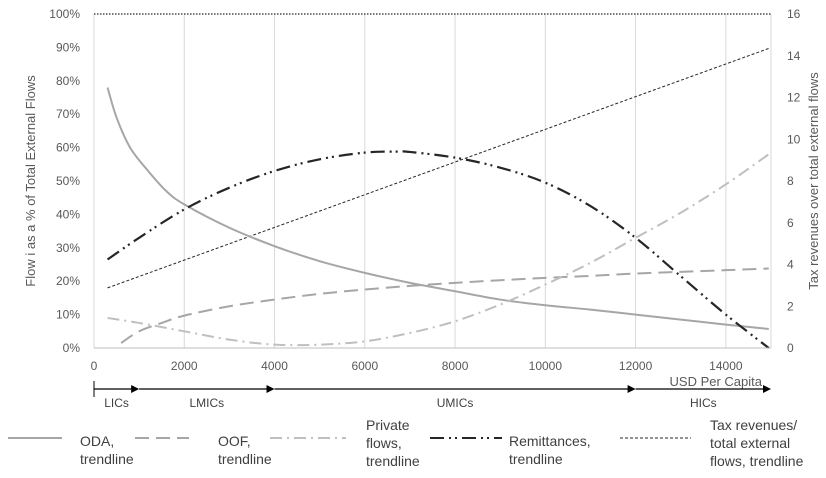 The width and height of the screenshot is (826, 478). What do you see at coordinates (455, 403) in the screenshot?
I see `income-group-label: UMICs` at bounding box center [455, 403].